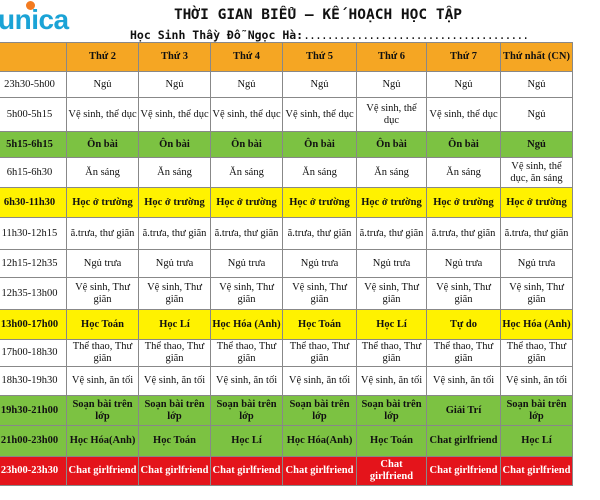 The image size is (600, 500). I want to click on time-slot-cell: 6h15-6h30, so click(33, 172).